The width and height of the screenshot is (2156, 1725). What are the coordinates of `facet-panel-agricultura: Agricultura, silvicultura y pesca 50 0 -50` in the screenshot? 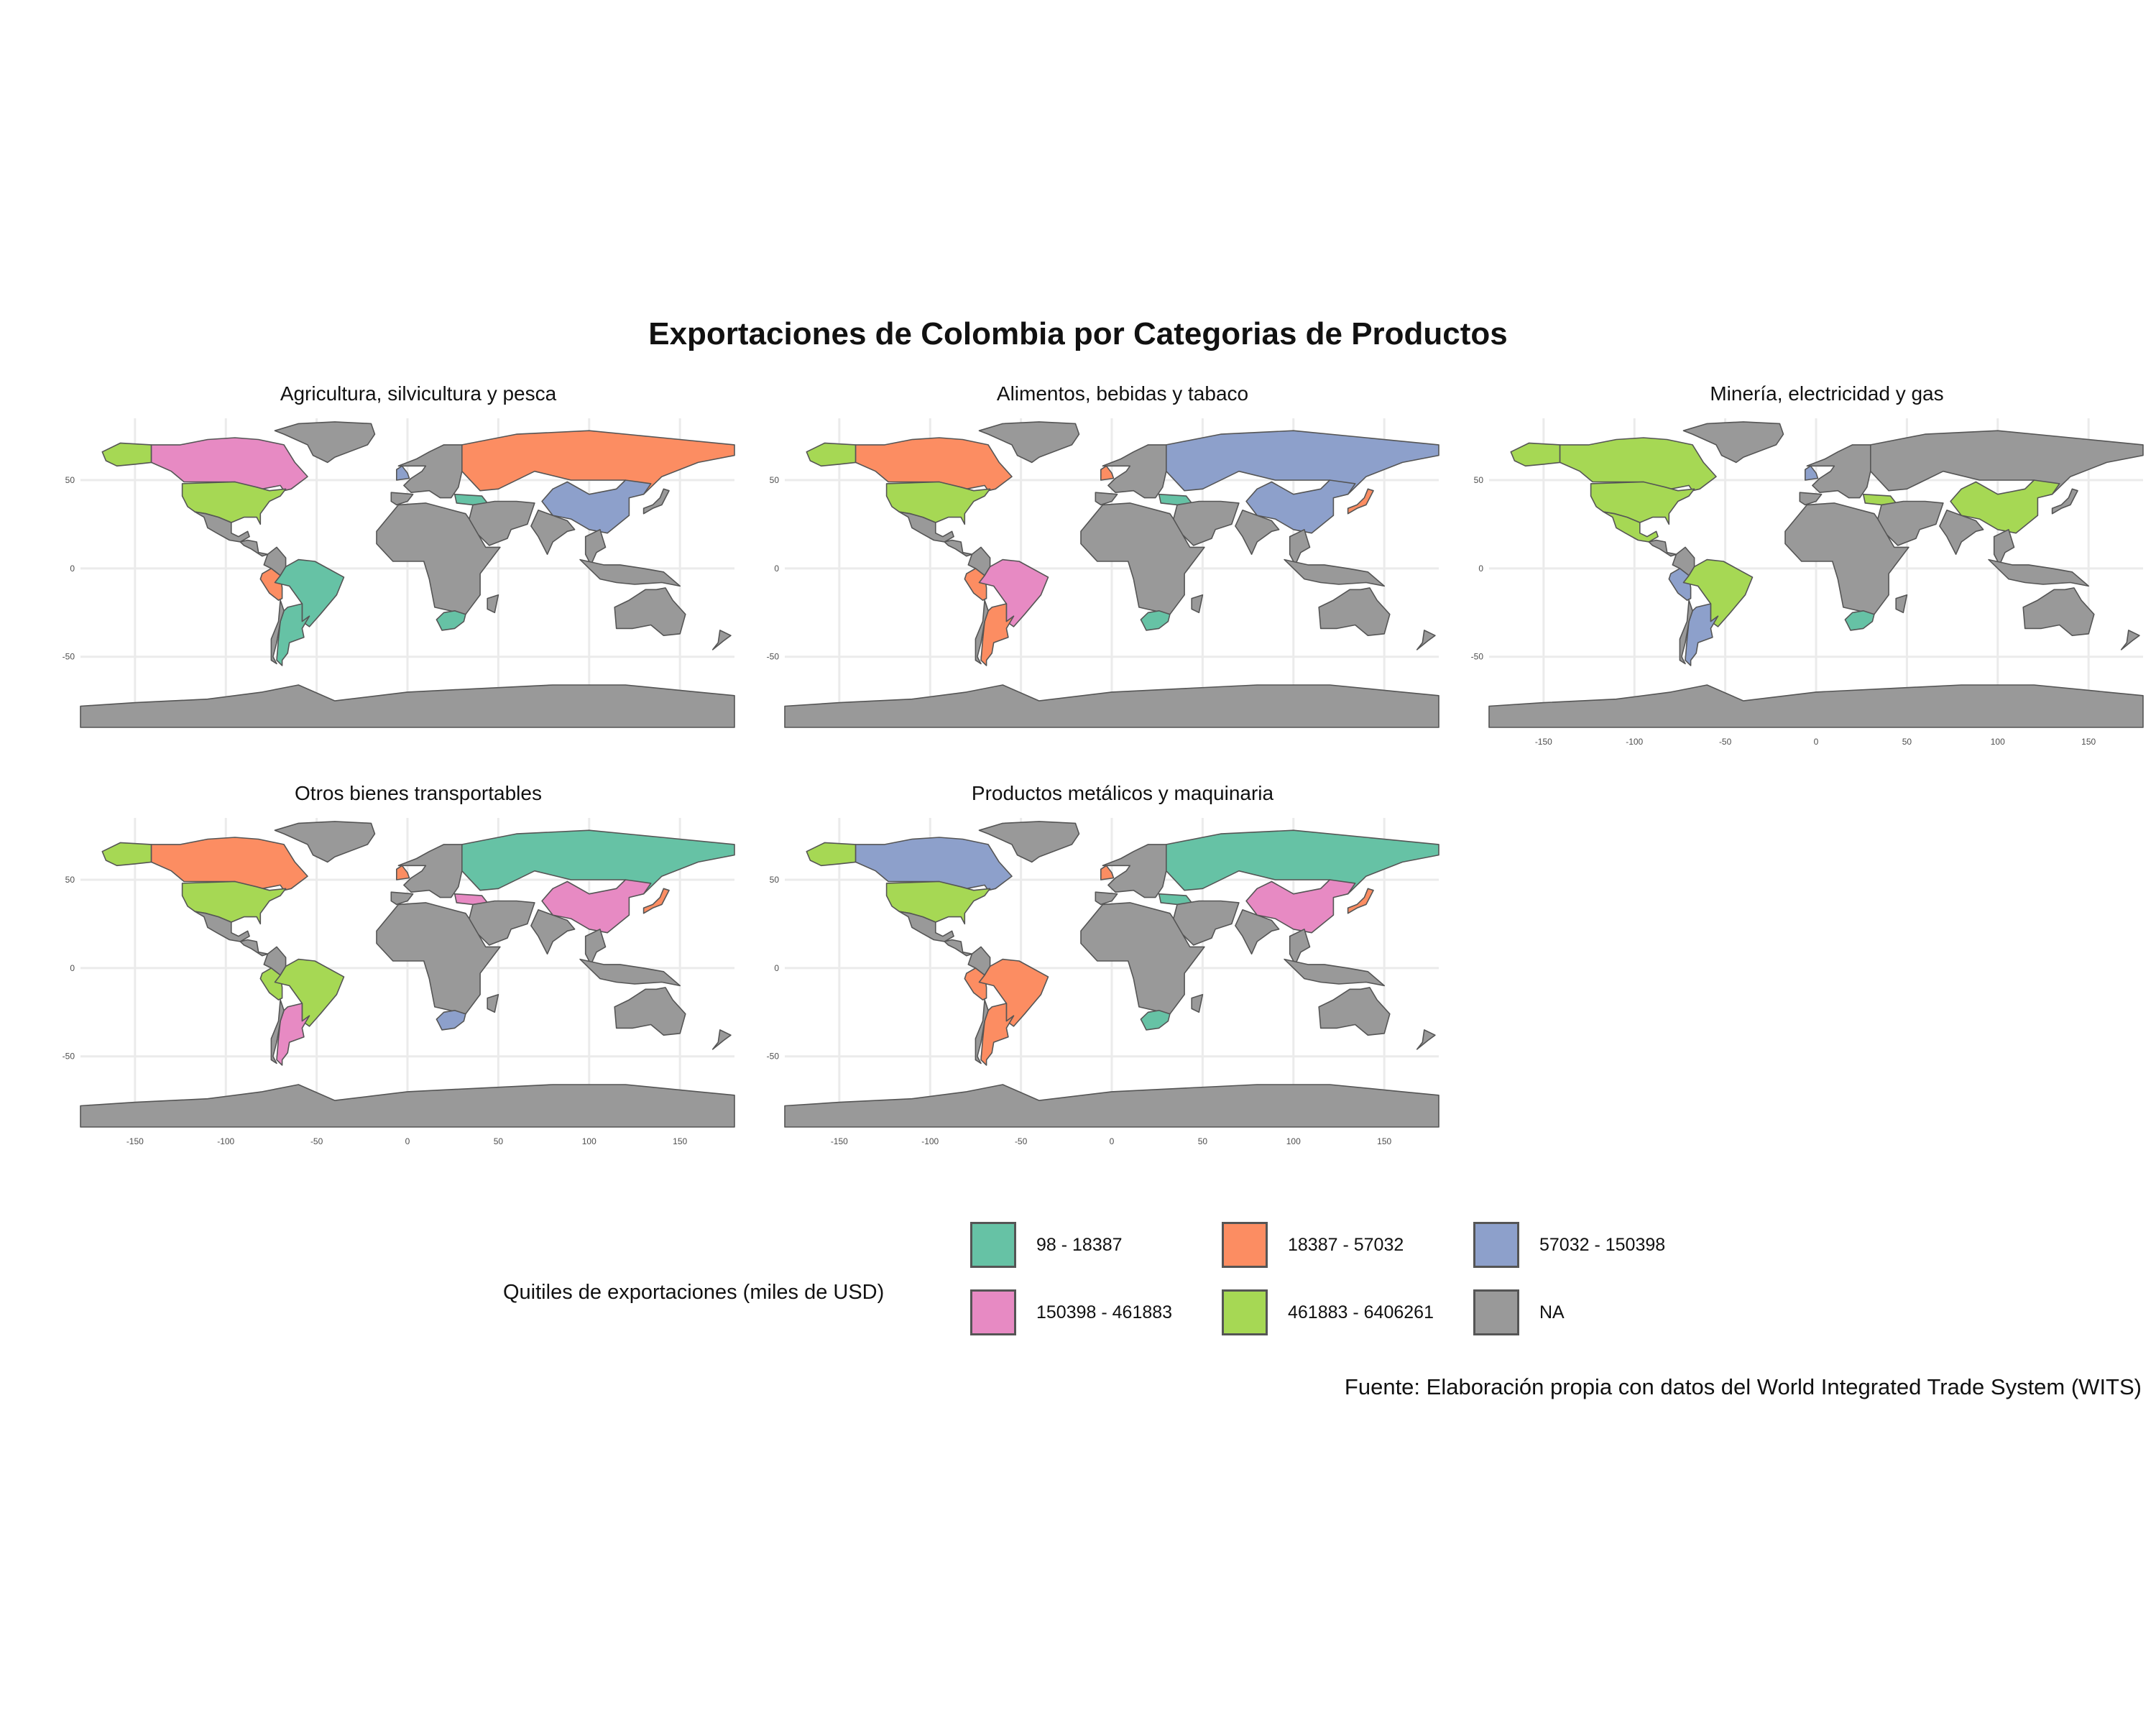 It's located at (409, 569).